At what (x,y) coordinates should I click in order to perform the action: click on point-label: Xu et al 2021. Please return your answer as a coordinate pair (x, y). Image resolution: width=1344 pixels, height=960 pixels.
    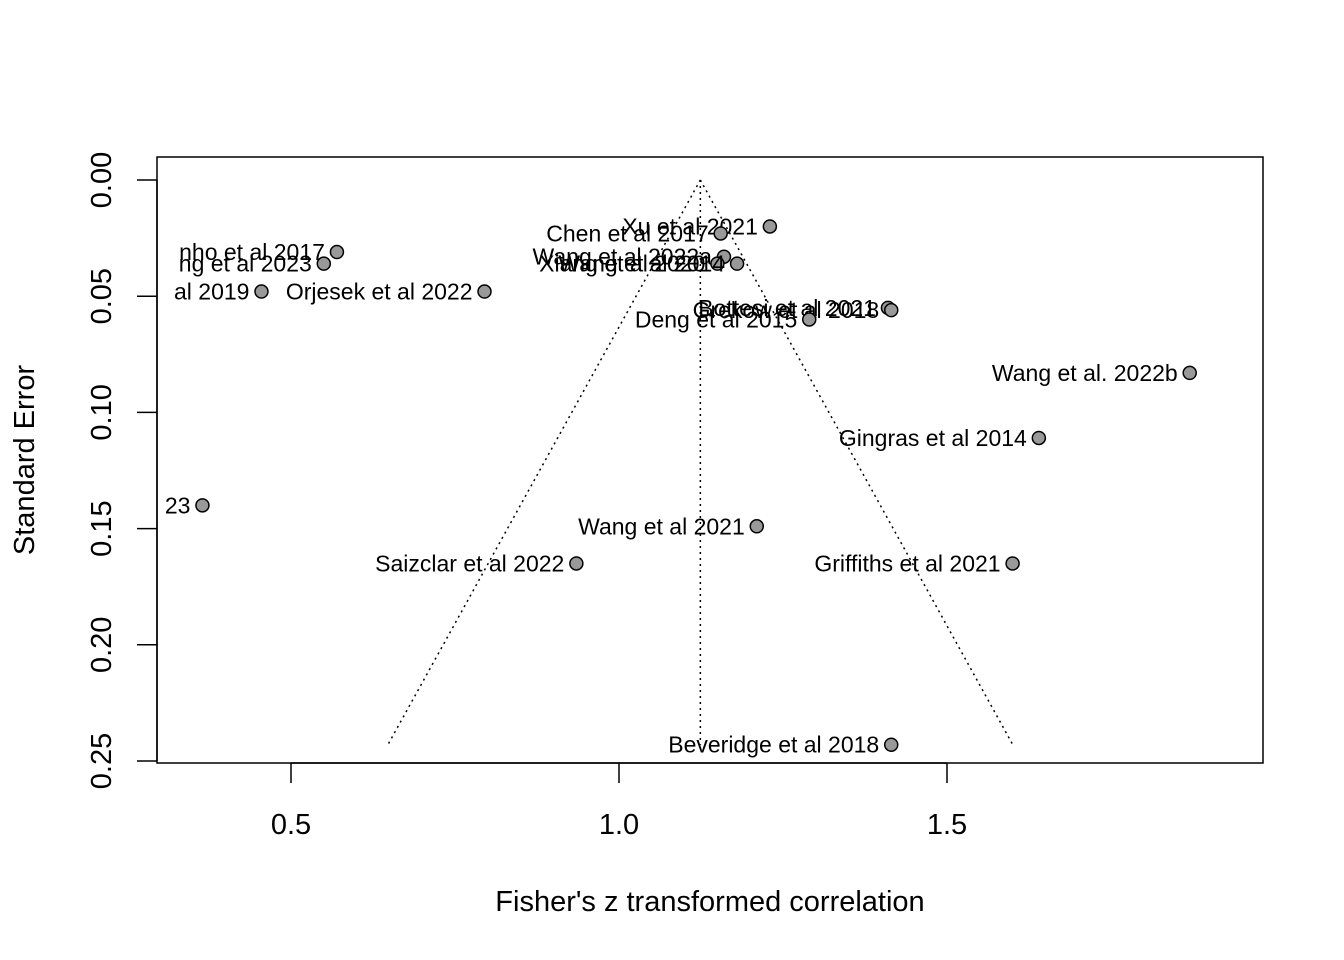
    Looking at the image, I should click on (690, 226).